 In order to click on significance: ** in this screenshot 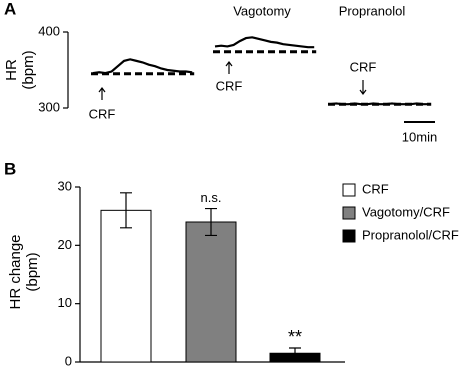, I will do `click(295, 337)`.